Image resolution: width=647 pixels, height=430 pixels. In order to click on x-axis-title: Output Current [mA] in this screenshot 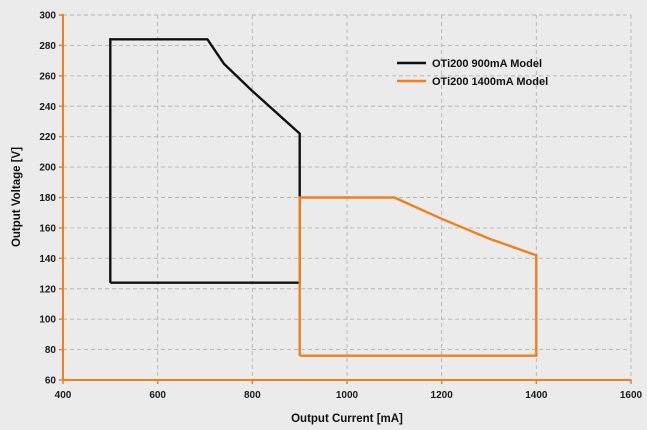, I will do `click(347, 419)`.